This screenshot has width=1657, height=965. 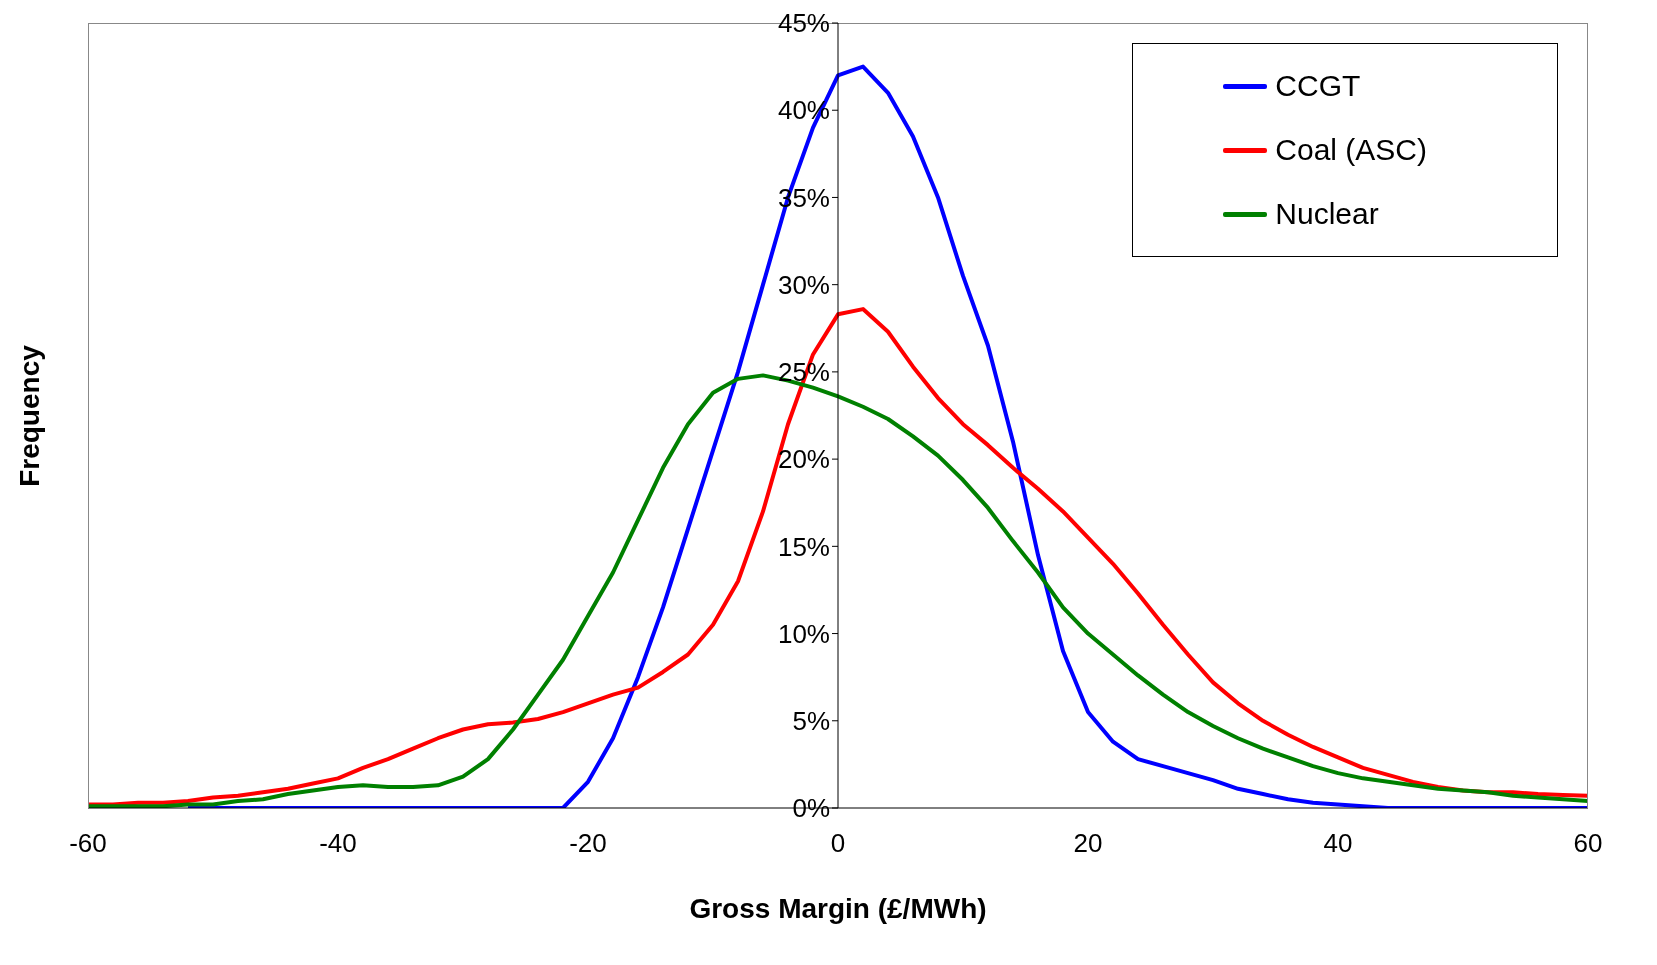 What do you see at coordinates (803, 284) in the screenshot?
I see `y-tick-label: 30%` at bounding box center [803, 284].